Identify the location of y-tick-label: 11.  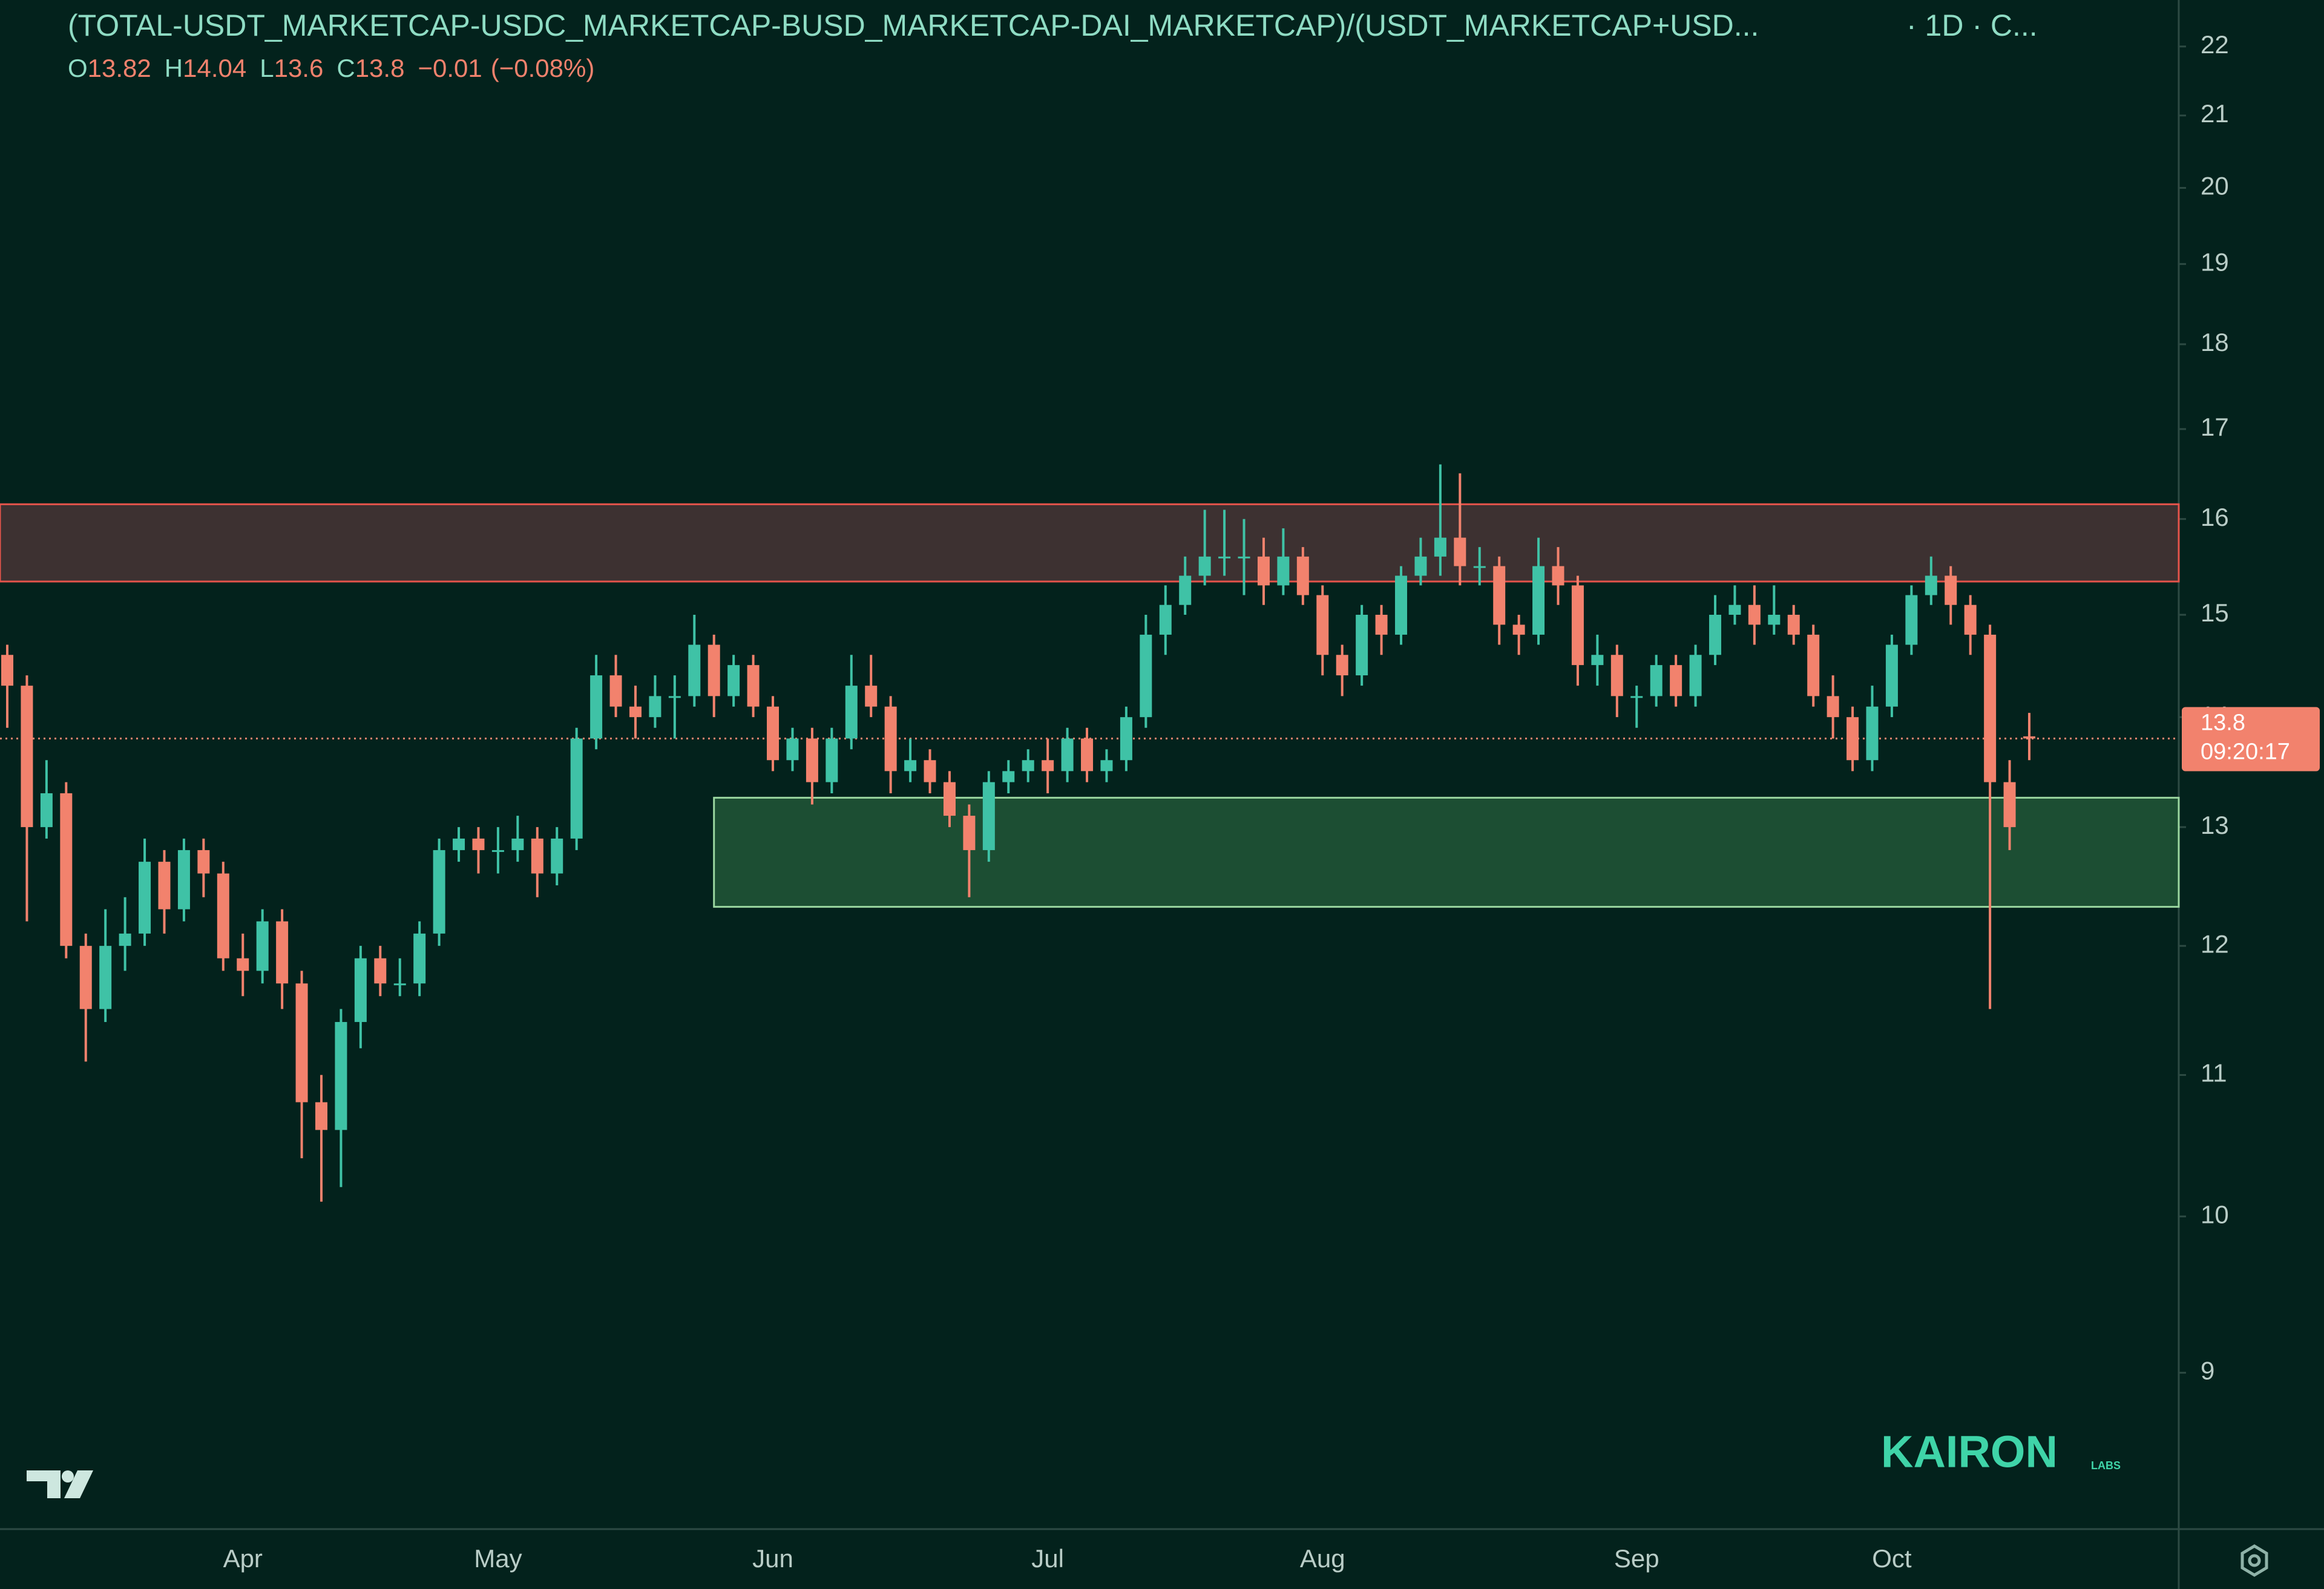
(2214, 1073).